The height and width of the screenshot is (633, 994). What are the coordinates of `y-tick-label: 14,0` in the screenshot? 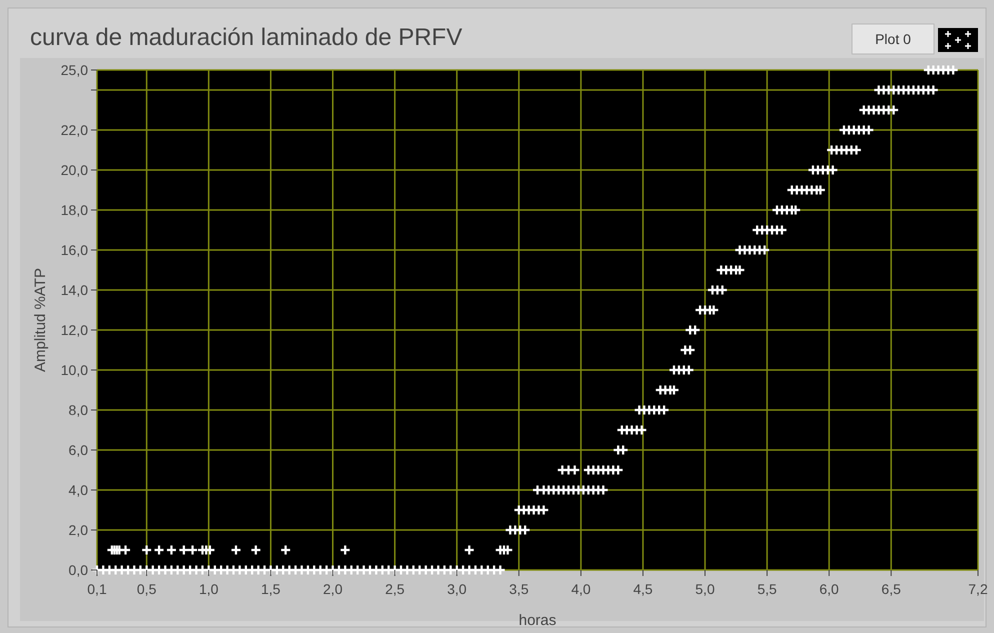 It's located at (74, 290).